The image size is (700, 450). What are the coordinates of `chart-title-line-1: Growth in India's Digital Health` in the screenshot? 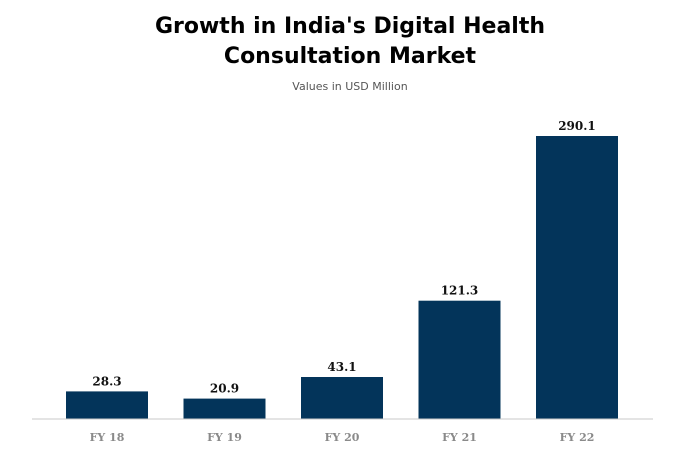 It's located at (350, 26).